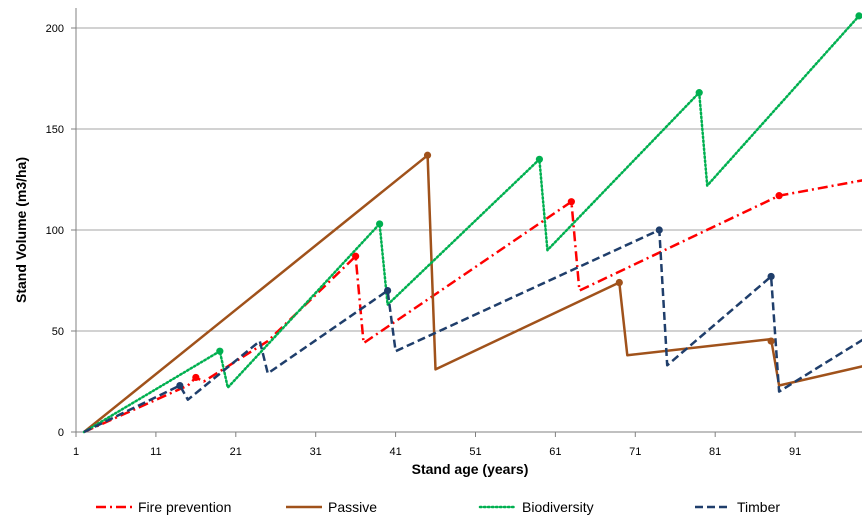 The width and height of the screenshot is (862, 519). I want to click on x-tick-label: 61, so click(555, 452).